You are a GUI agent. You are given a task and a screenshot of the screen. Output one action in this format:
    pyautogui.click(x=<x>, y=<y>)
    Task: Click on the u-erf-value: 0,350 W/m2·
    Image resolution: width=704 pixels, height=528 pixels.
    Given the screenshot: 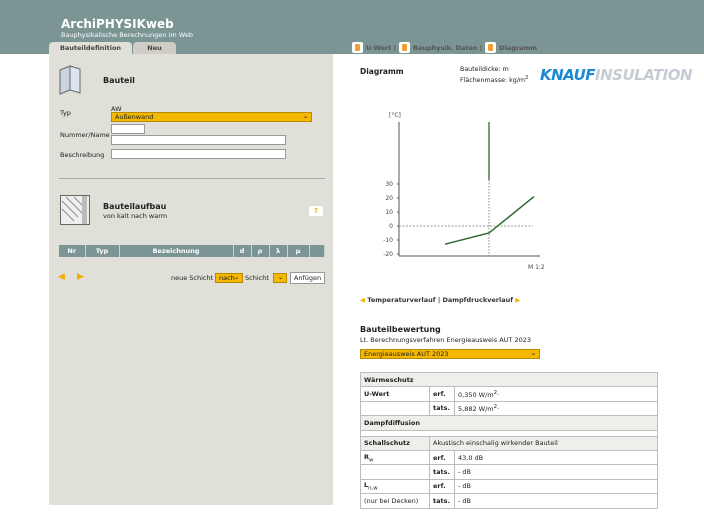 What is the action you would take?
    pyautogui.click(x=556, y=394)
    